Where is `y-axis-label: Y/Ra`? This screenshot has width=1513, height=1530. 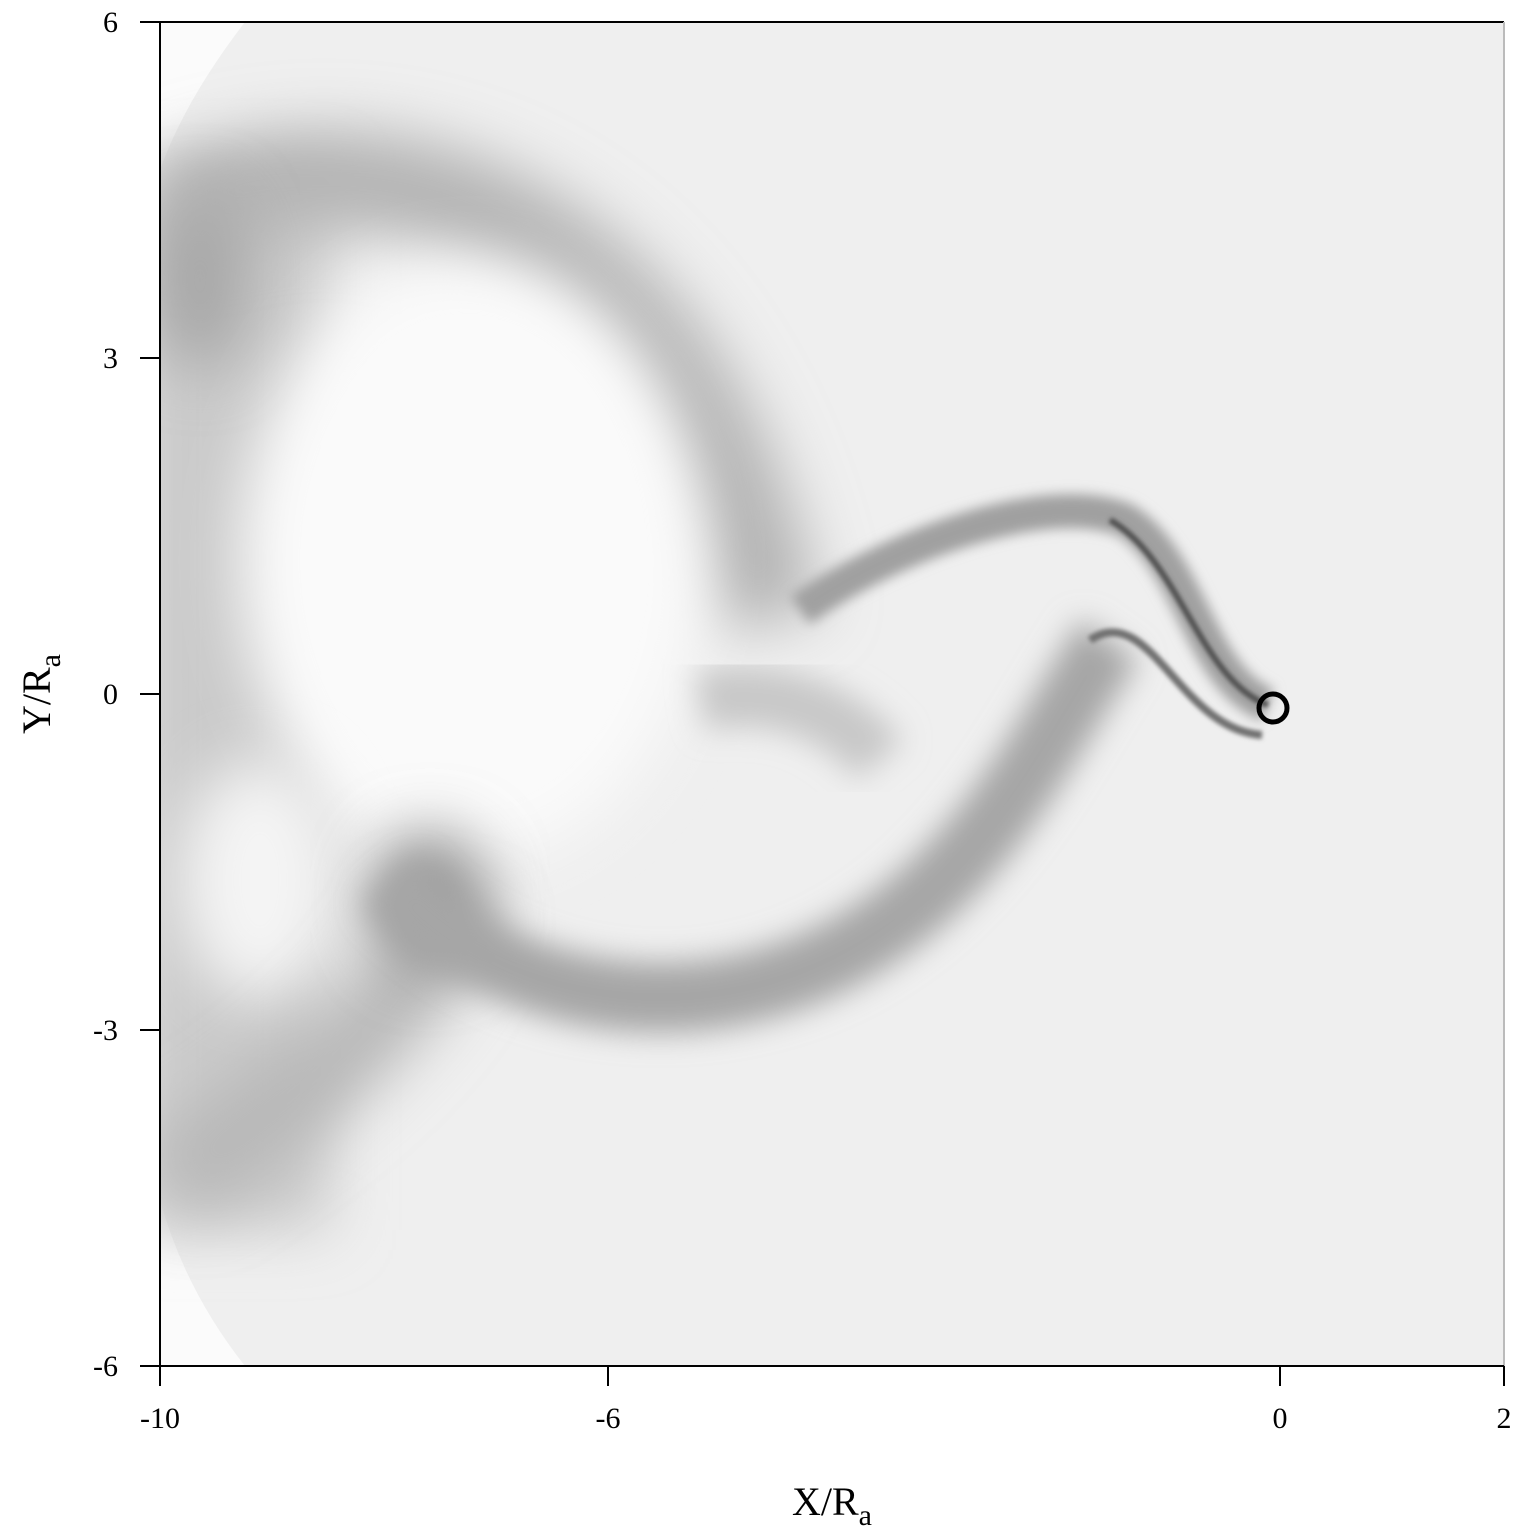
y-axis-label: Y/Ra is located at coordinates (40, 694).